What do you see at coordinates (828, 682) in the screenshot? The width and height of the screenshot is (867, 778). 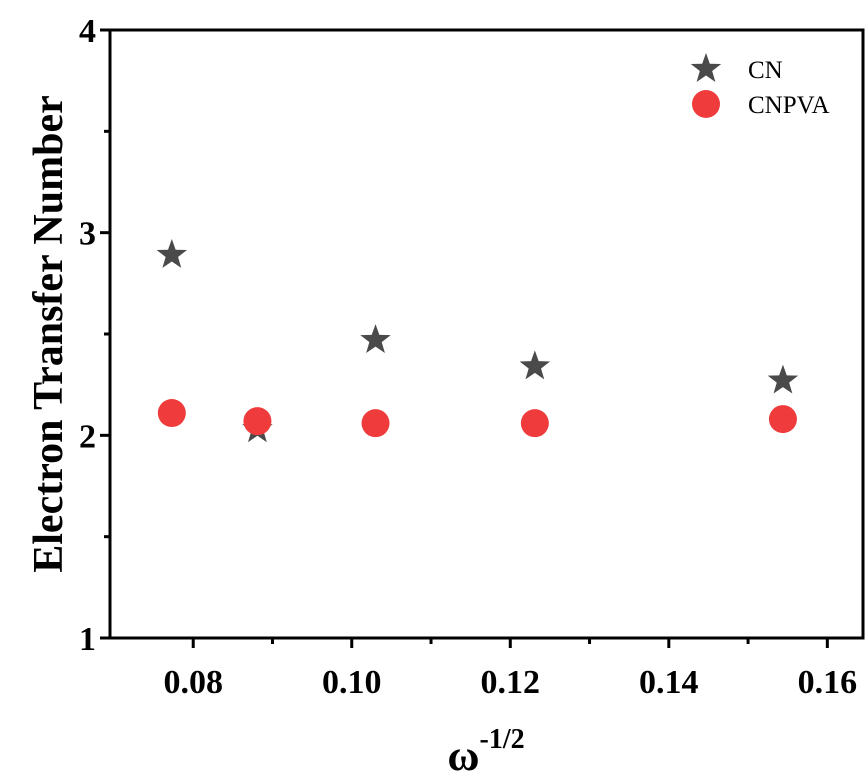 I see `x-tick-label: 0.16` at bounding box center [828, 682].